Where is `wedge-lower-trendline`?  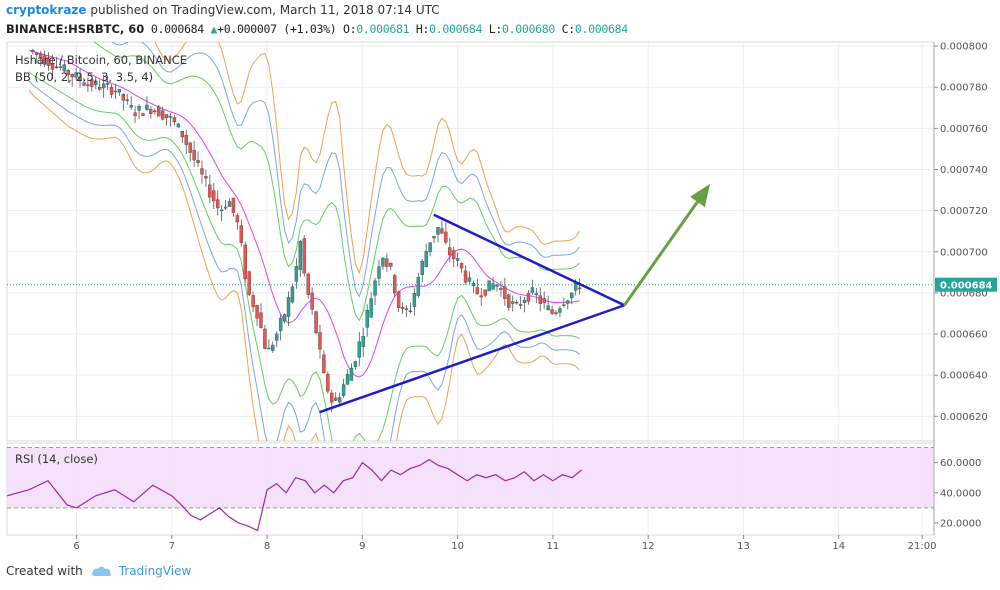
wedge-lower-trendline is located at coordinates (472, 359).